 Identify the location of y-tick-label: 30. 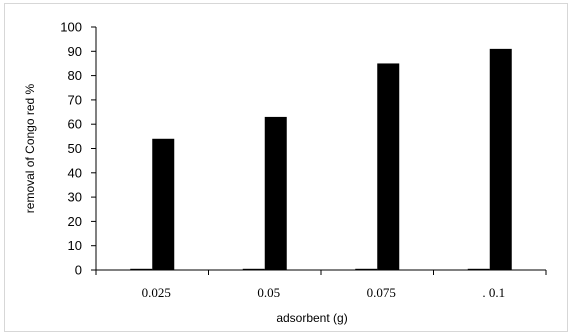
(75, 197).